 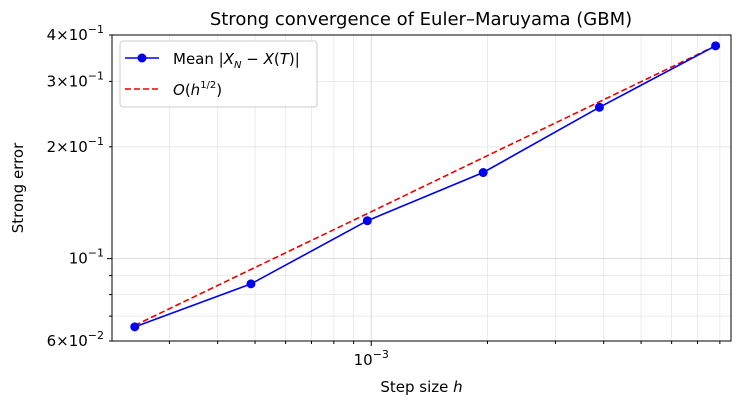 What do you see at coordinates (75, 79) in the screenshot?
I see `y-tick-label: 3×10⁻¹` at bounding box center [75, 79].